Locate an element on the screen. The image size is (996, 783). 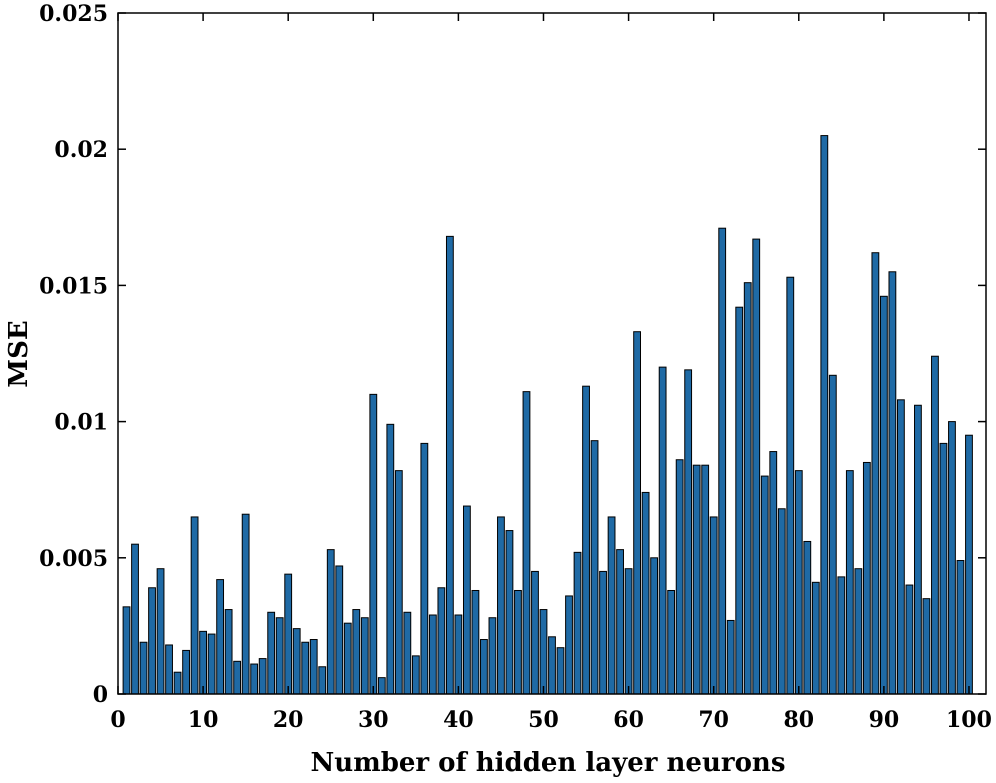
x-tick-label: 10 is located at coordinates (203, 720).